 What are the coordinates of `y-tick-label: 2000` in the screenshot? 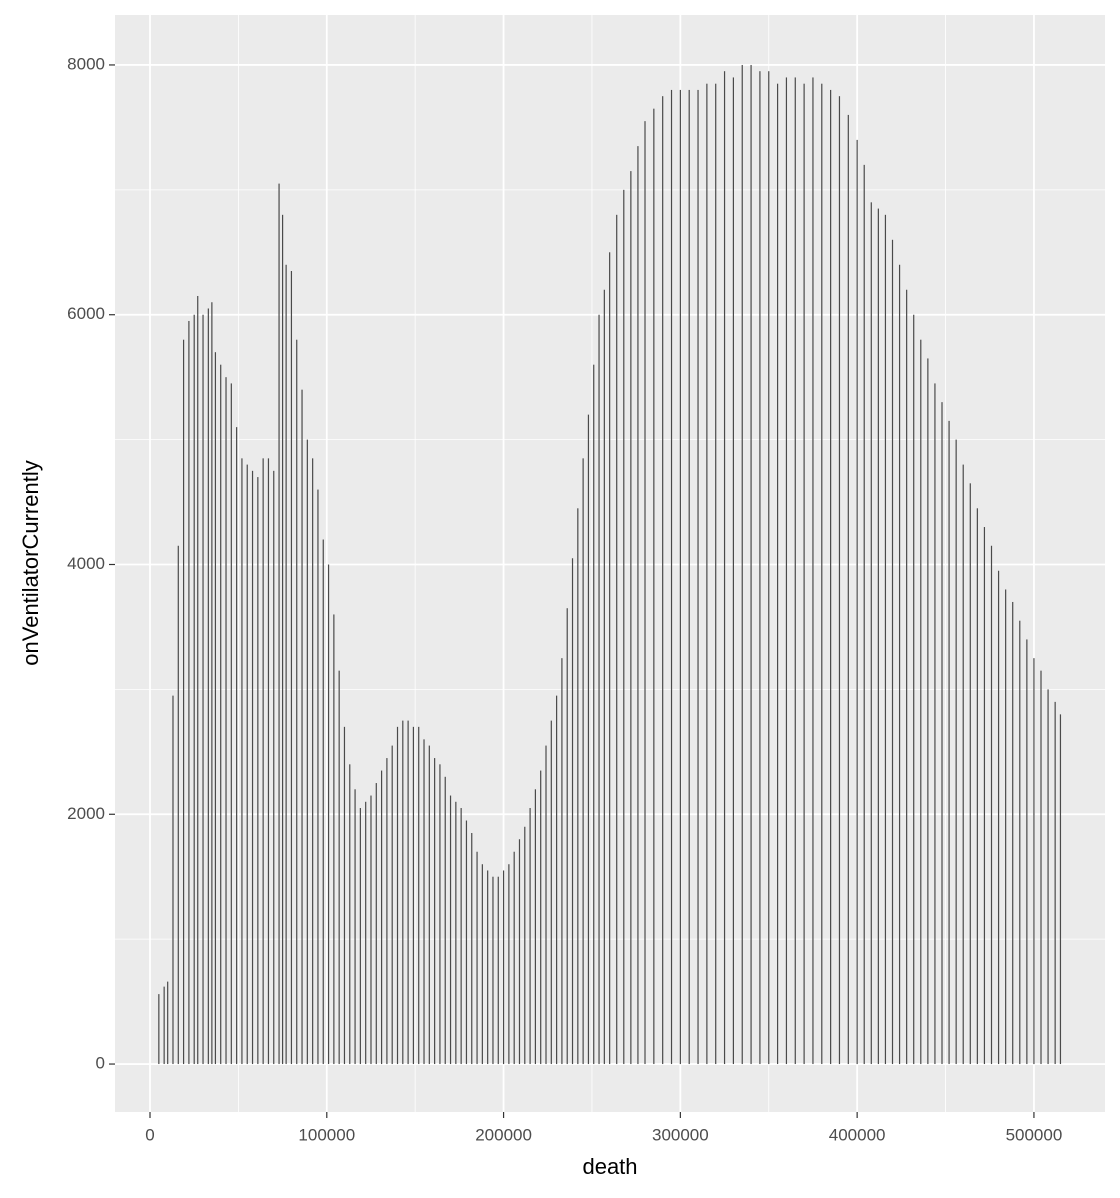 It's located at (86, 813).